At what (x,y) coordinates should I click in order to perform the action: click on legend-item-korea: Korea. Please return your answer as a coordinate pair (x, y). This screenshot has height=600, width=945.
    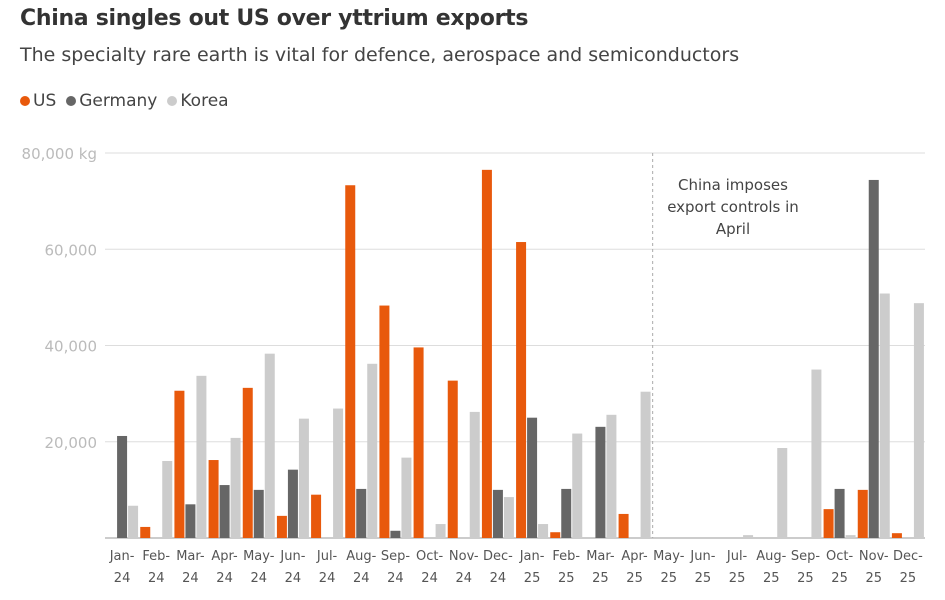
    Looking at the image, I should click on (198, 101).